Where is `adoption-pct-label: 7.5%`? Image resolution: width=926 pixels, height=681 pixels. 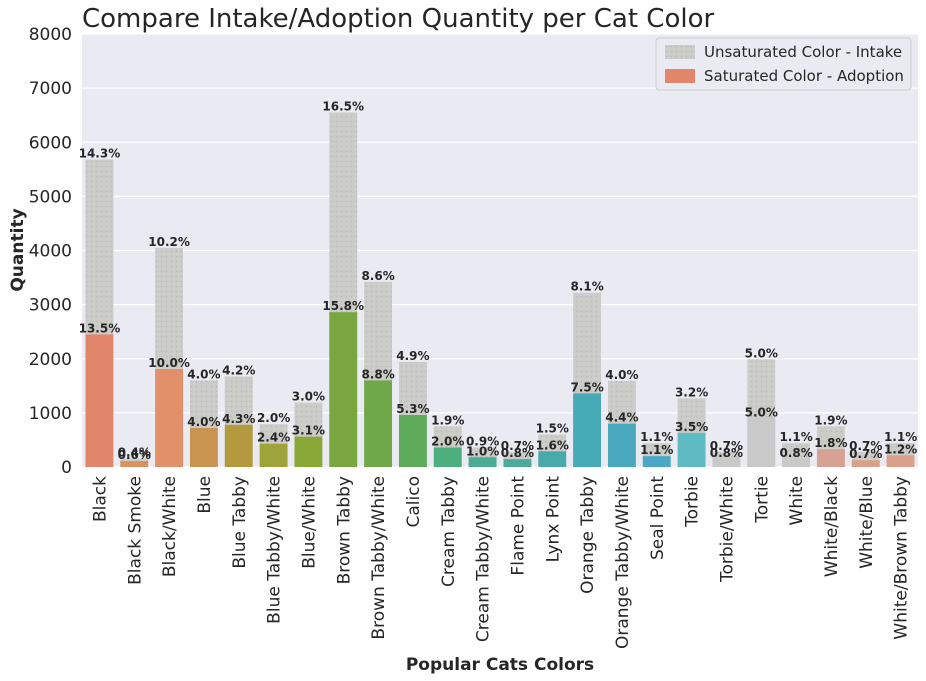
adoption-pct-label: 7.5% is located at coordinates (586, 387).